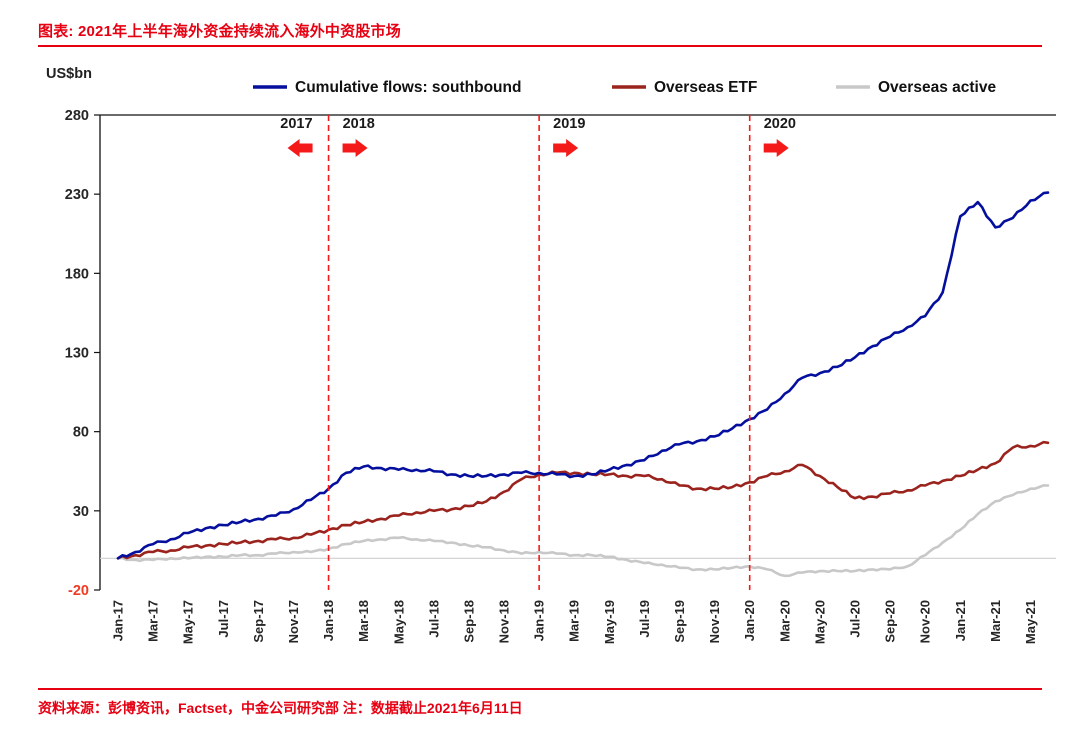 The height and width of the screenshot is (734, 1080). What do you see at coordinates (77, 274) in the screenshot?
I see `y-tick-label: 180` at bounding box center [77, 274].